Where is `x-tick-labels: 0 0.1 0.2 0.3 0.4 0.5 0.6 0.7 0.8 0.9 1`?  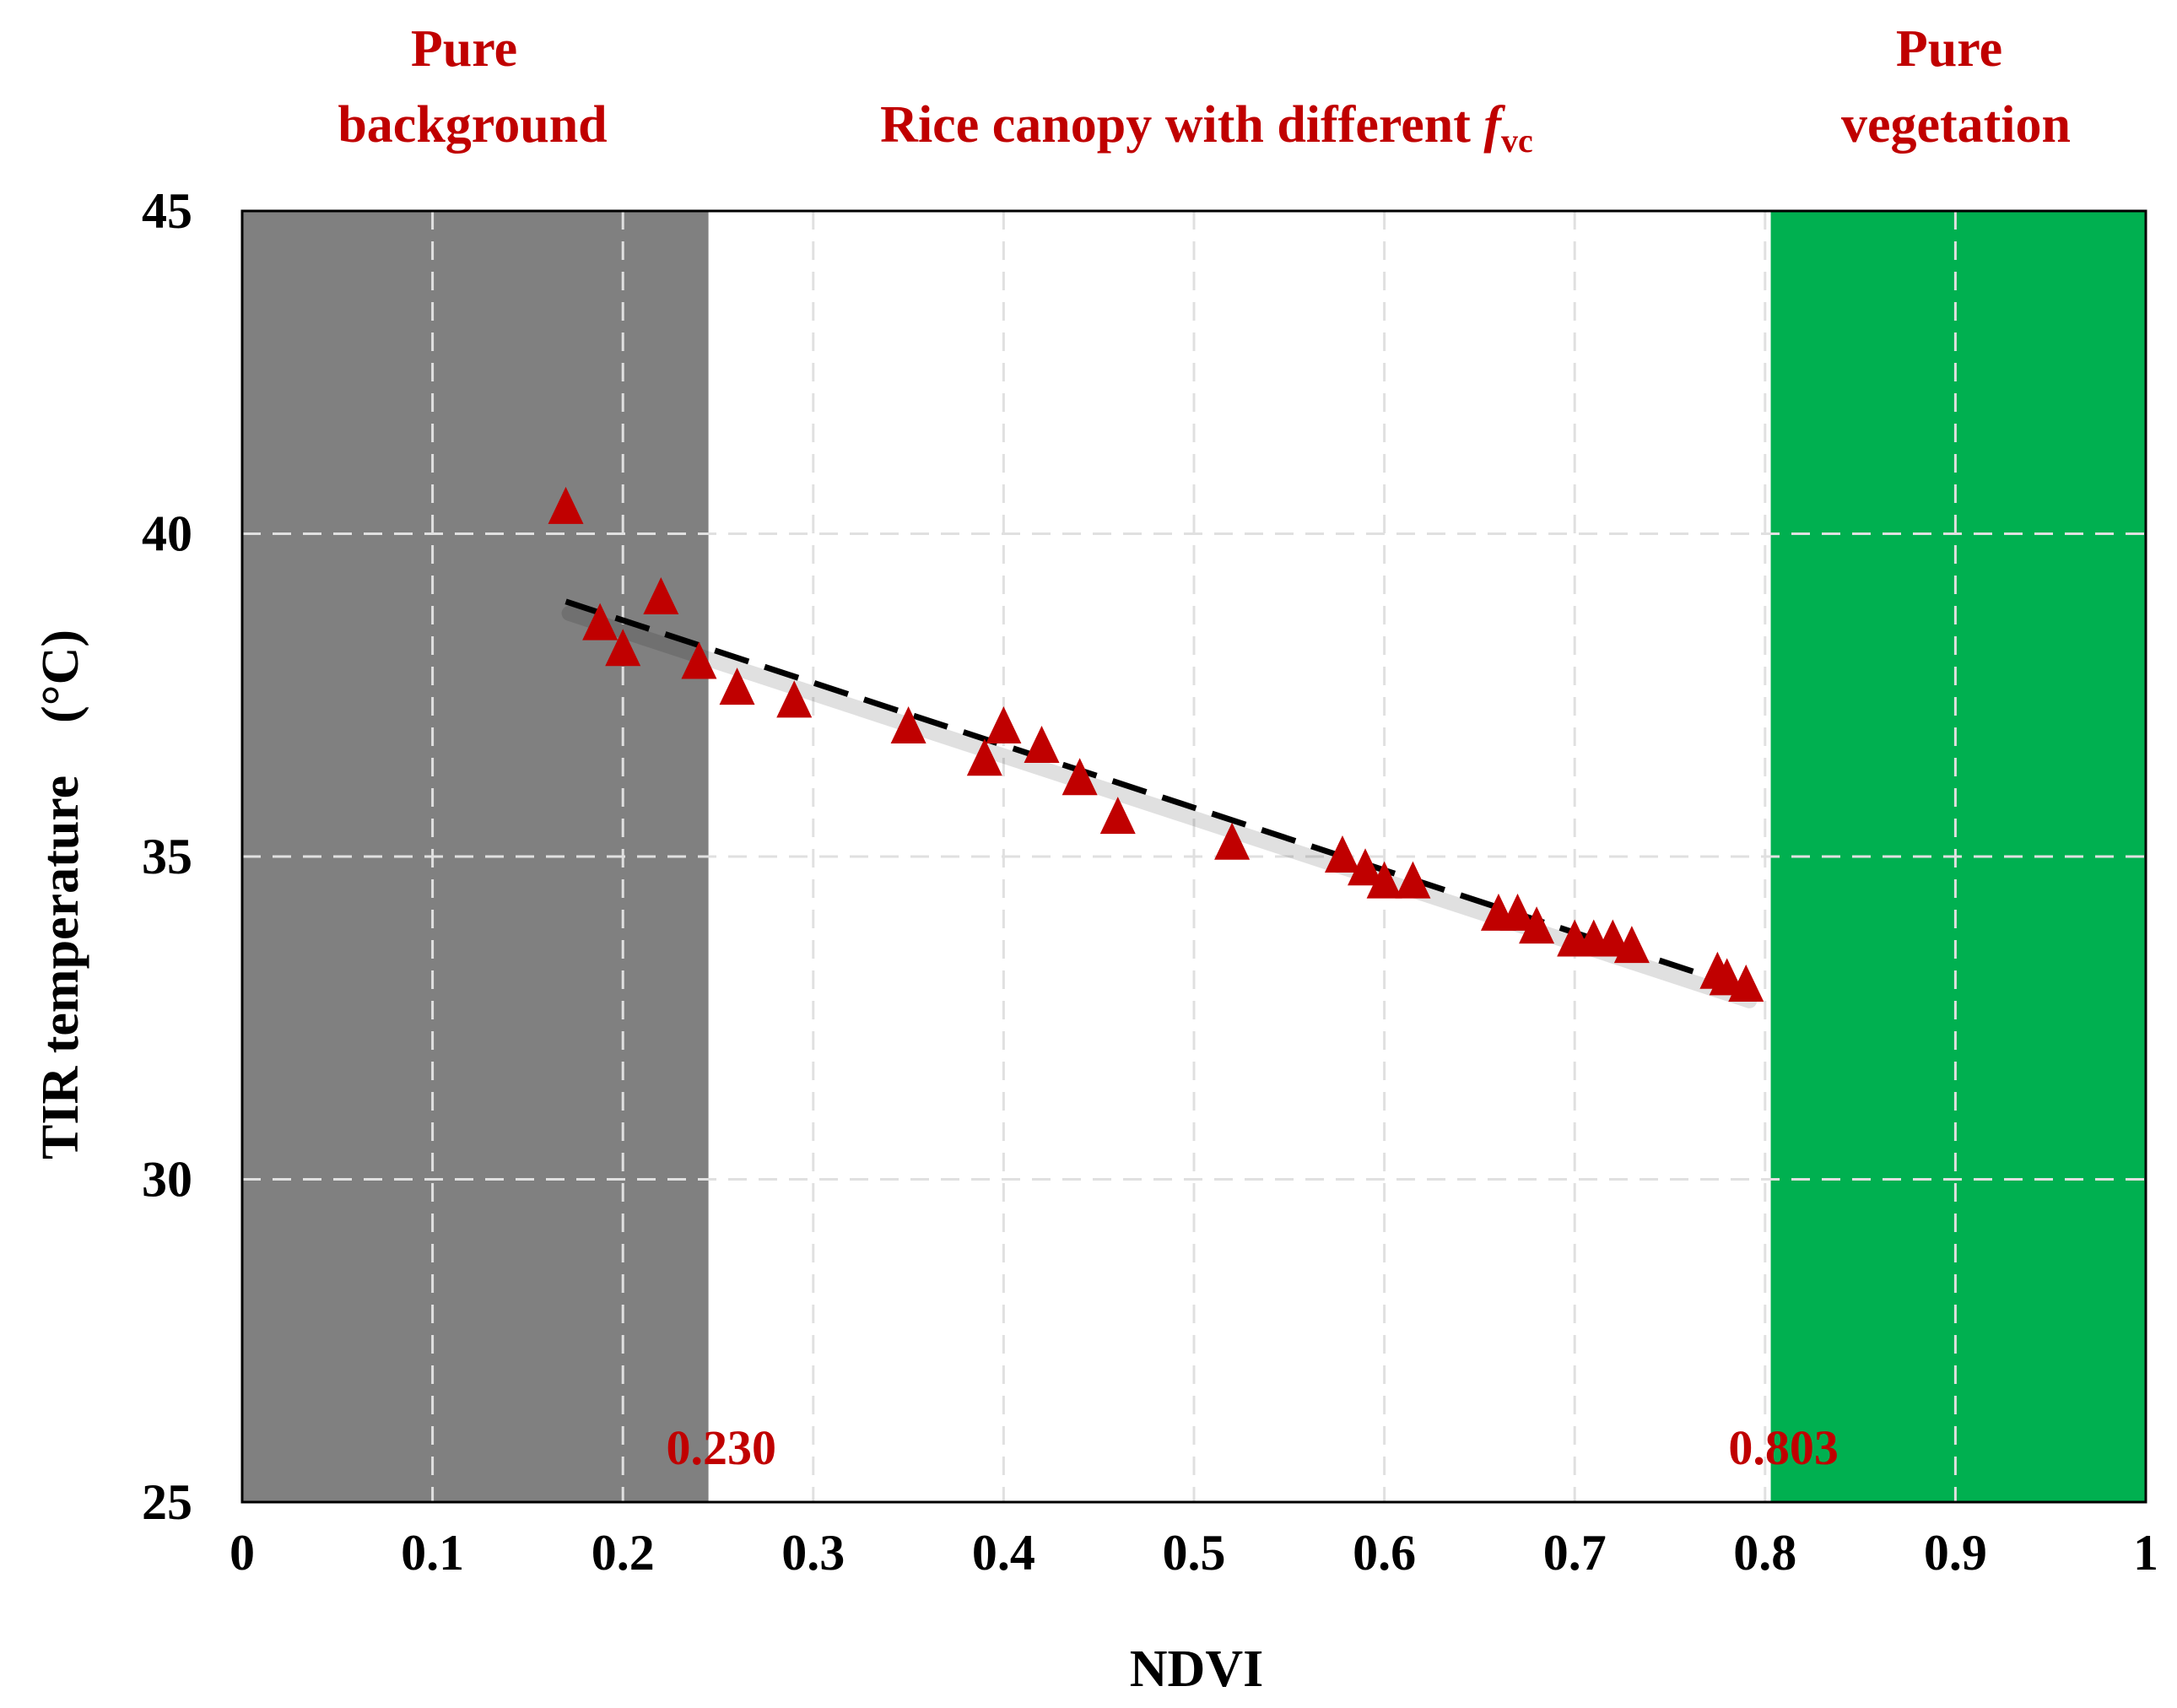
x-tick-labels: 0 0.1 0.2 0.3 0.4 0.5 0.6 0.7 0.8 0.9 1 is located at coordinates (1194, 1553).